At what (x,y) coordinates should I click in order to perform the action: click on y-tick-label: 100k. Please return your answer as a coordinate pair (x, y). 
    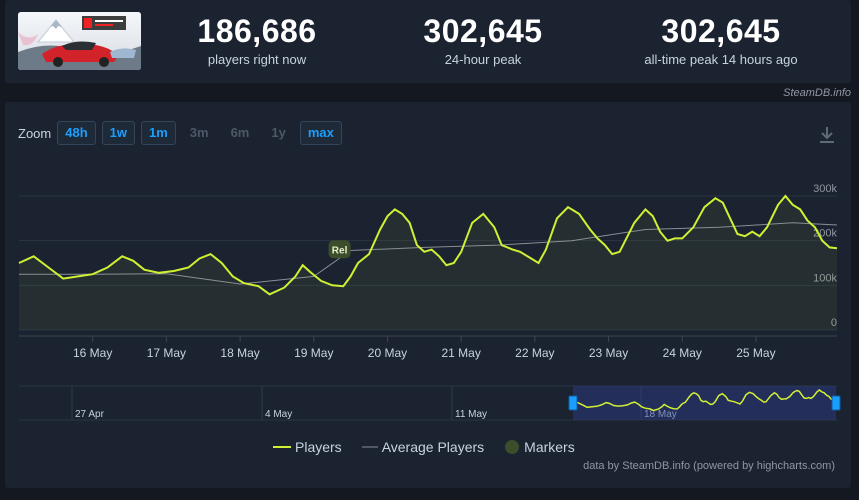
    Looking at the image, I should click on (825, 278).